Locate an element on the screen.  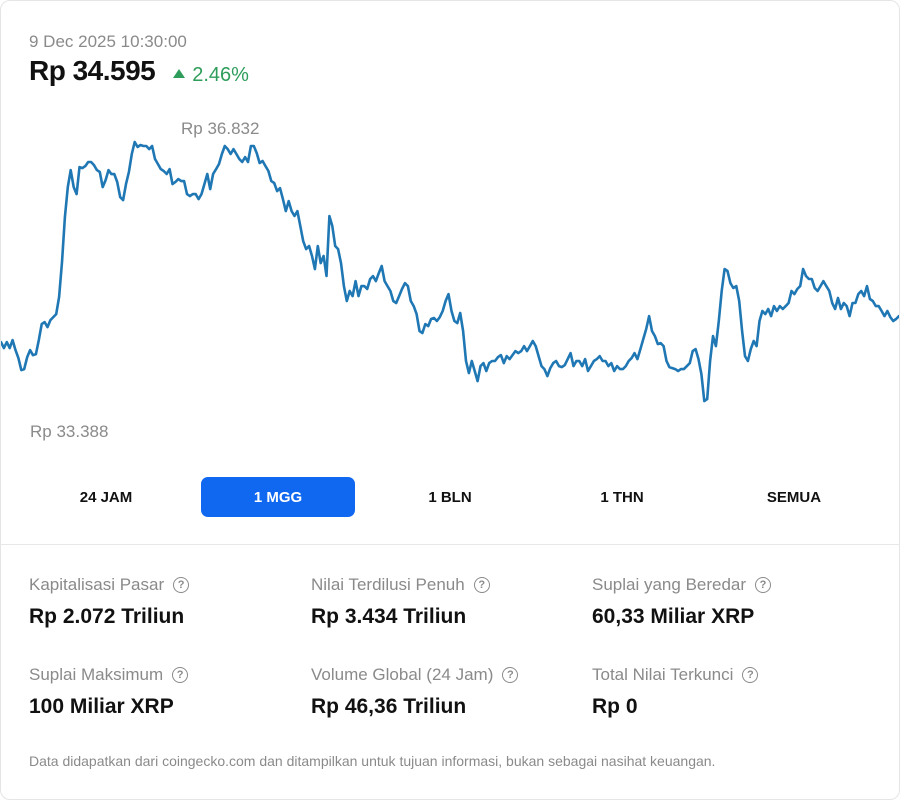
range-1-bln-button: 1 BLN is located at coordinates (450, 497).